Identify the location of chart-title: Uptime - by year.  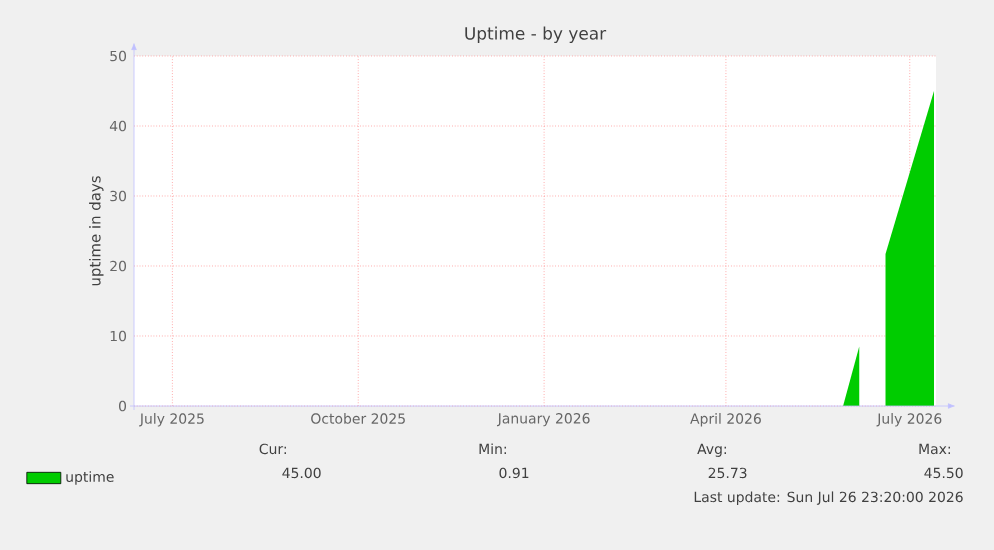
(536, 35).